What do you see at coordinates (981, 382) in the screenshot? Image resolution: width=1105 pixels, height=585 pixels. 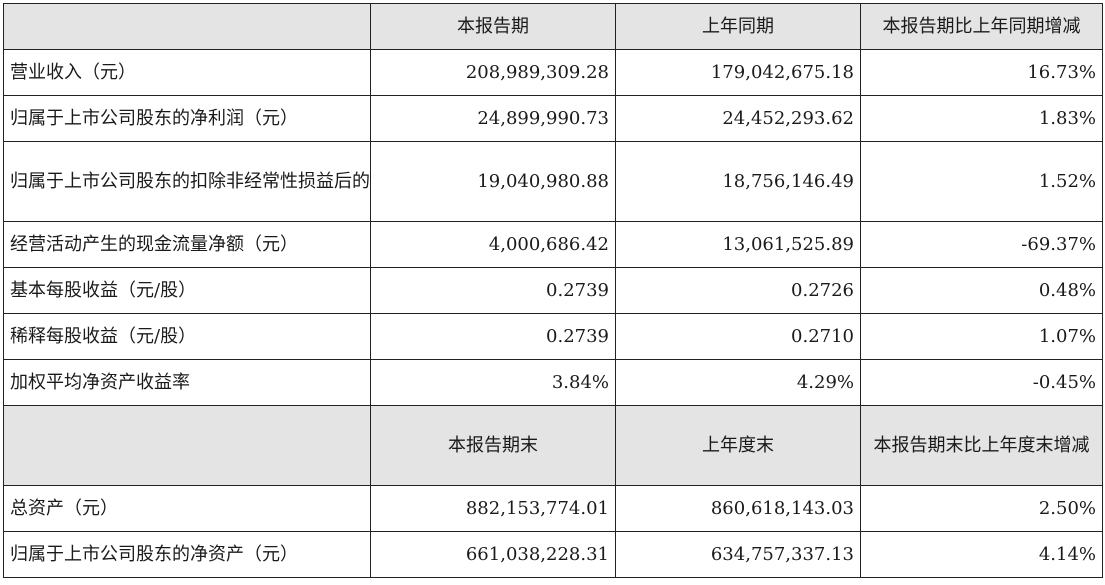 I see `value-change: -0.45%` at bounding box center [981, 382].